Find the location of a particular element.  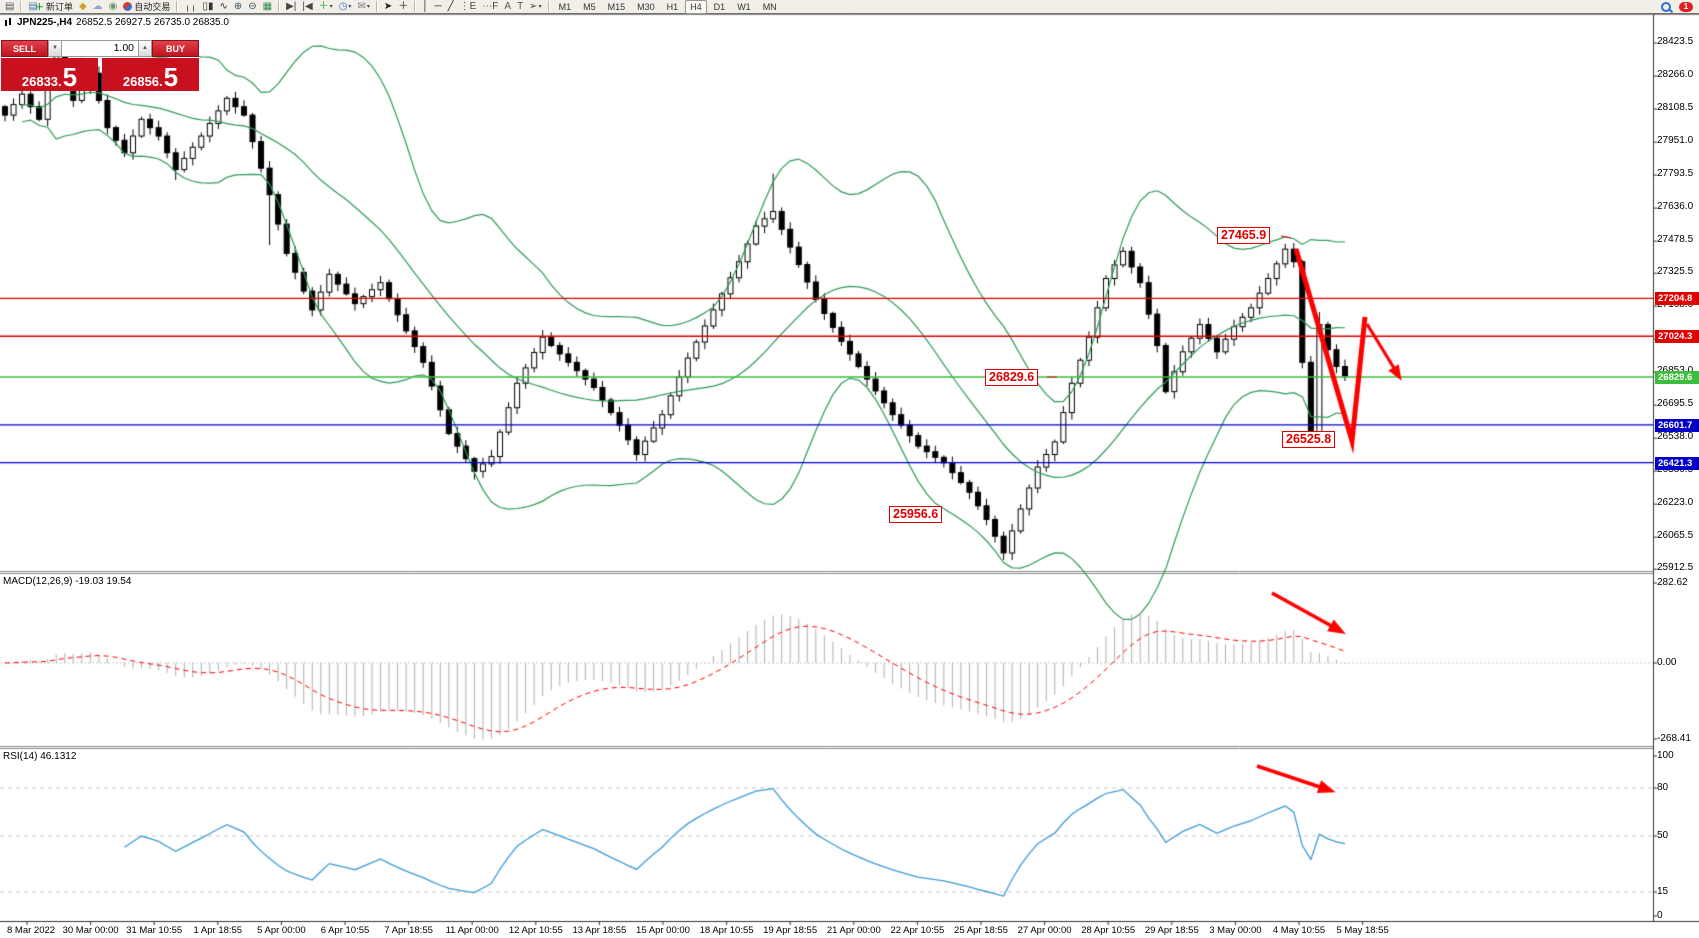

price-axis-tick: 25912.5 is located at coordinates (1675, 568).